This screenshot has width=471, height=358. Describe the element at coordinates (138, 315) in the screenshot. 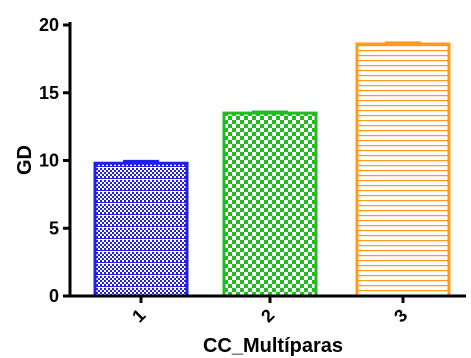

I see `x-tick-label: 1` at that location.